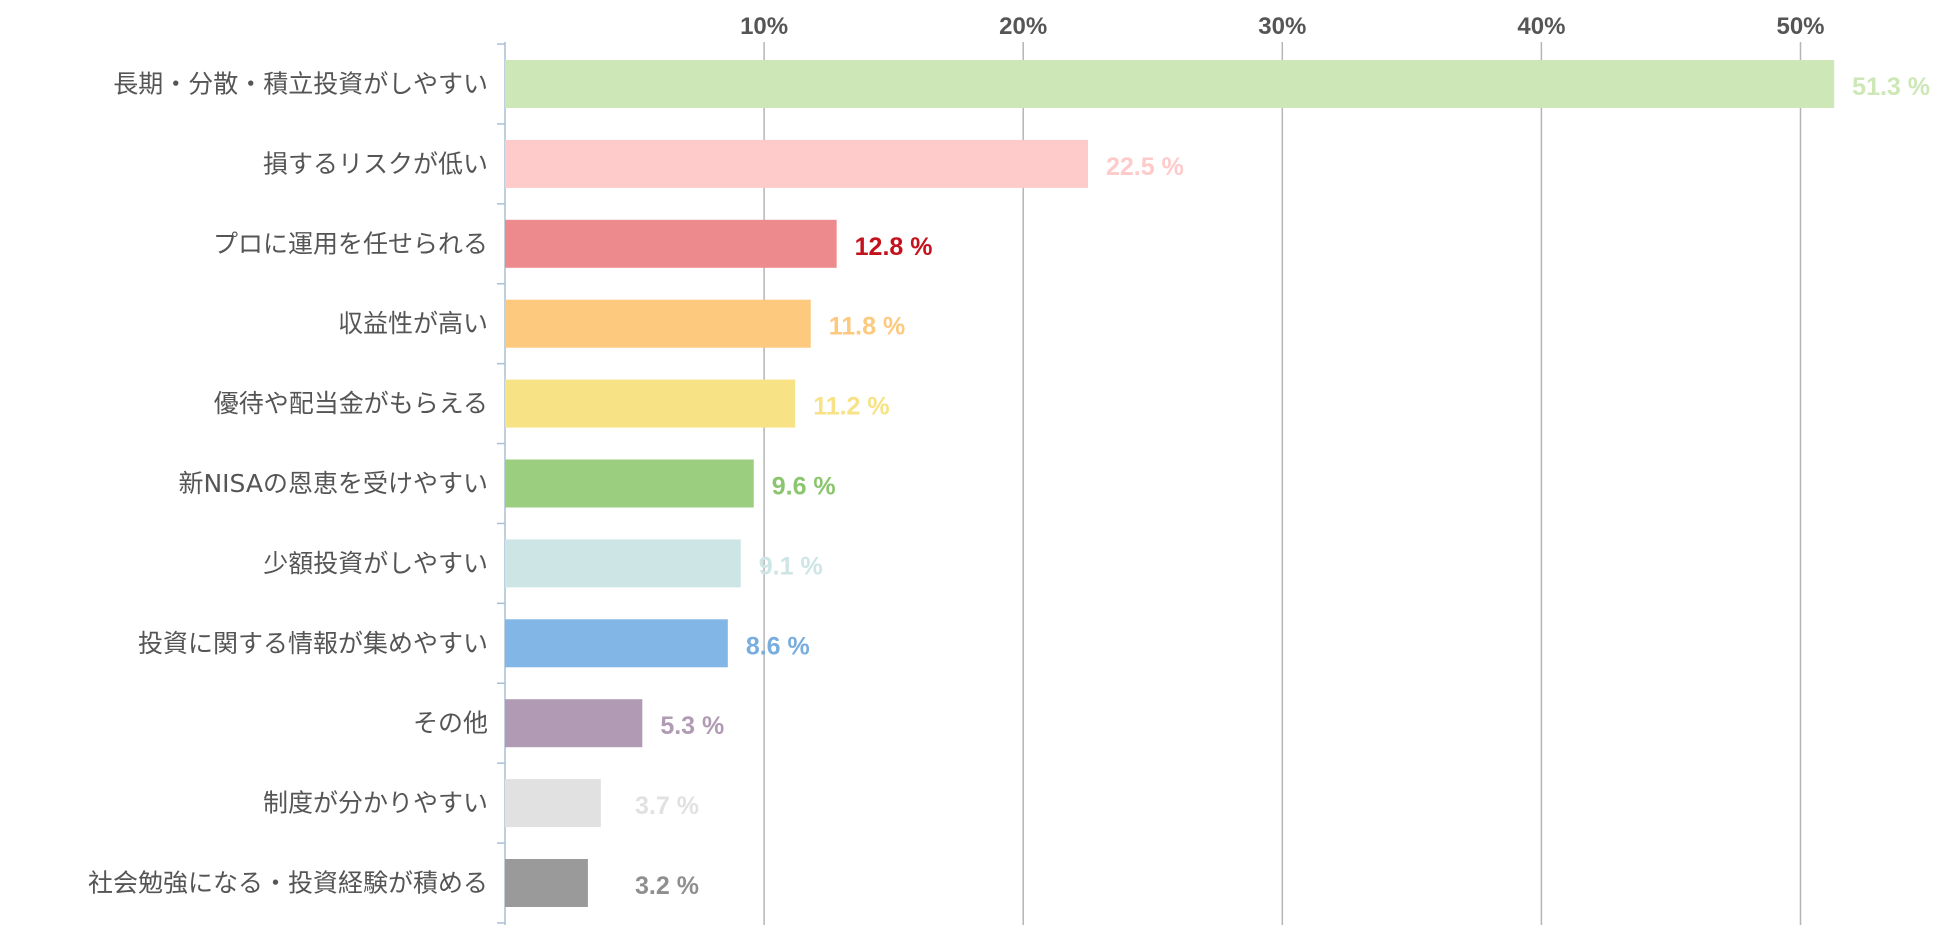 The width and height of the screenshot is (1950, 942). I want to click on category-label: 投資に関する情報が集めやすい, so click(313, 643).